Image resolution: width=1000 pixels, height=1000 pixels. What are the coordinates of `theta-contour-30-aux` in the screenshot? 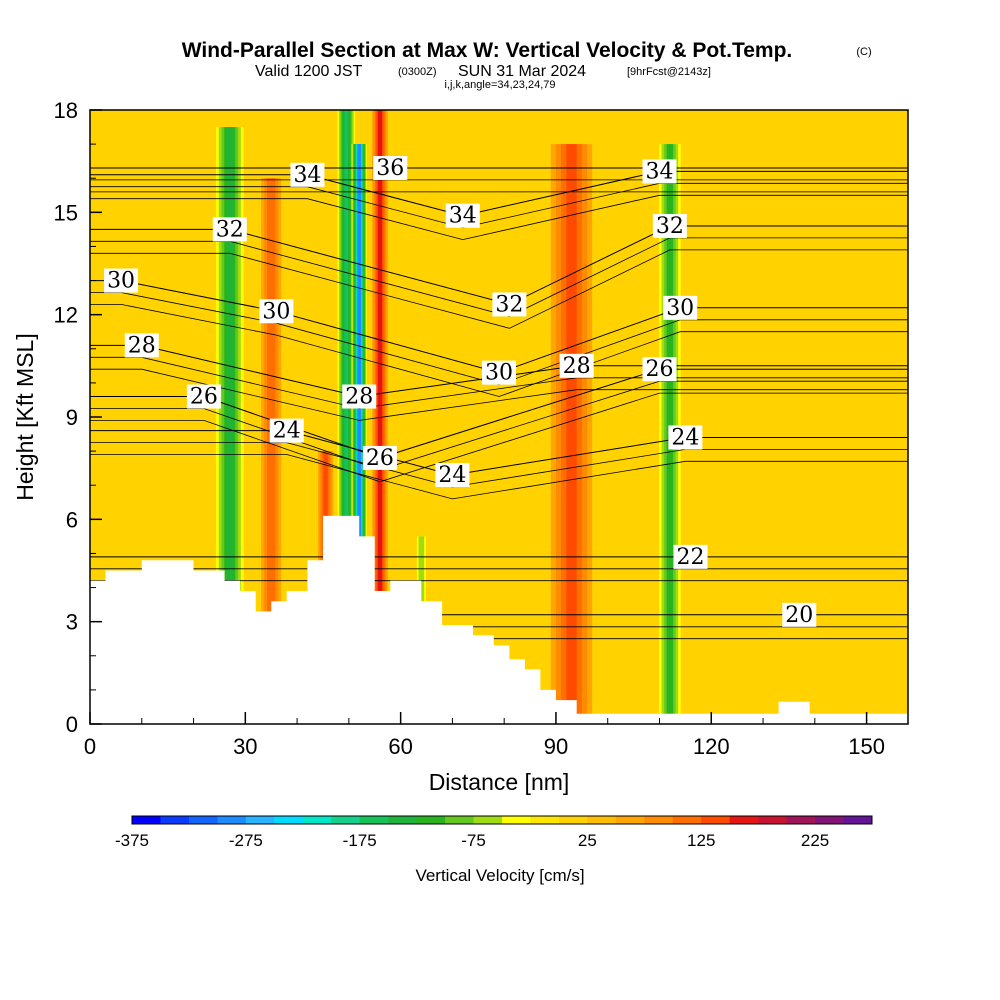 It's located at (499, 350).